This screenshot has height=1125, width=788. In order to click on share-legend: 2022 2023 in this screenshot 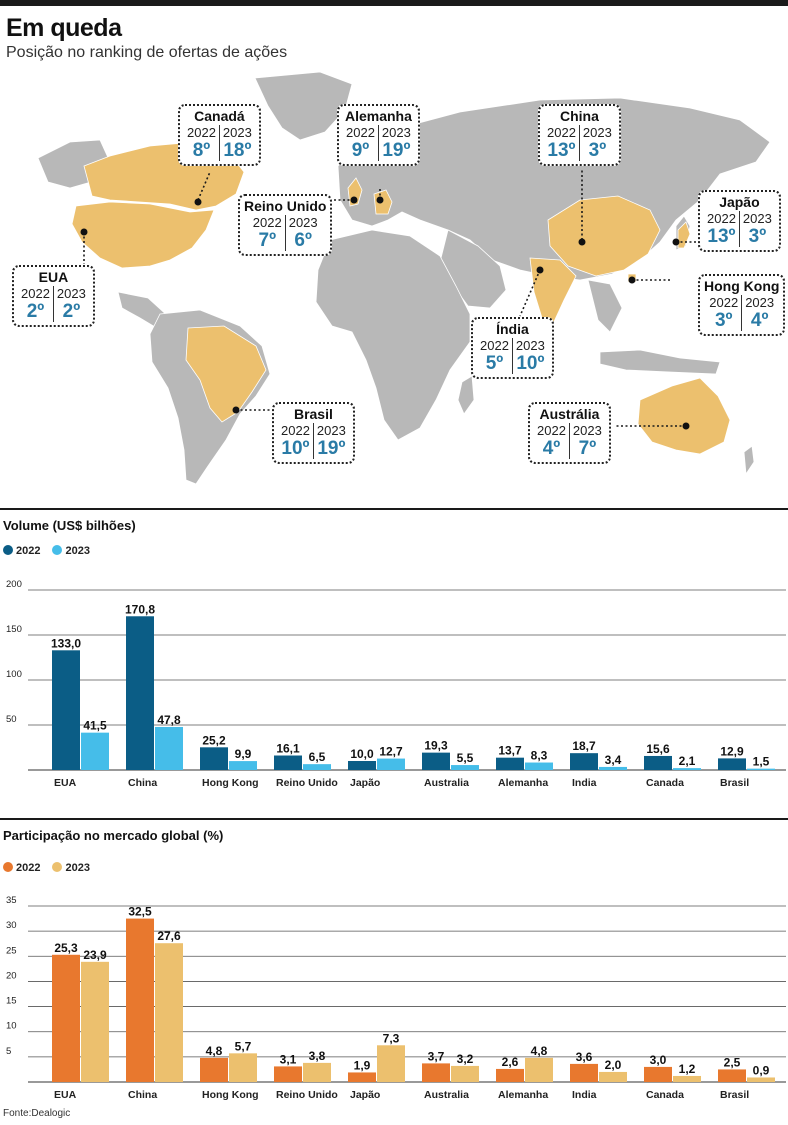, I will do `click(49, 868)`.